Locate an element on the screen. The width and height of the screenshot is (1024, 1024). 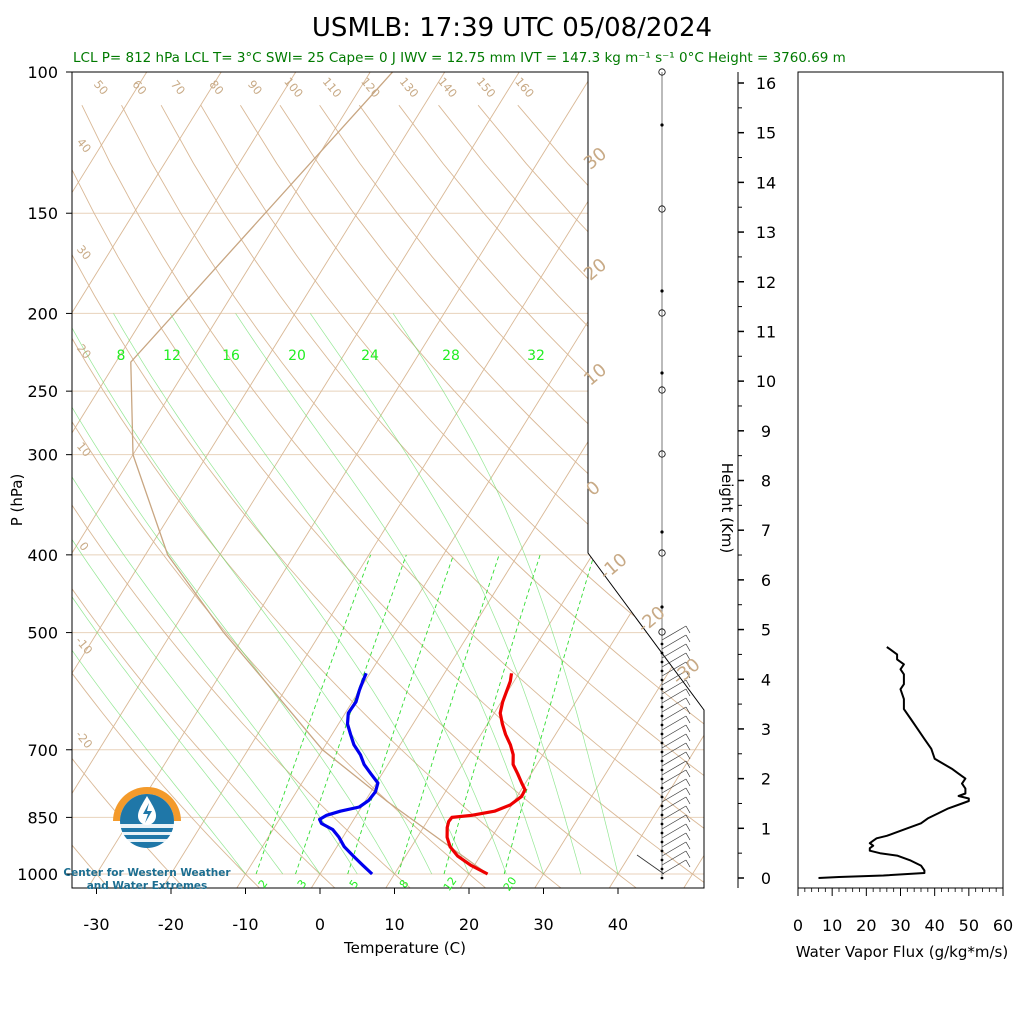
flux-tick-label: 10 is located at coordinates (832, 925).